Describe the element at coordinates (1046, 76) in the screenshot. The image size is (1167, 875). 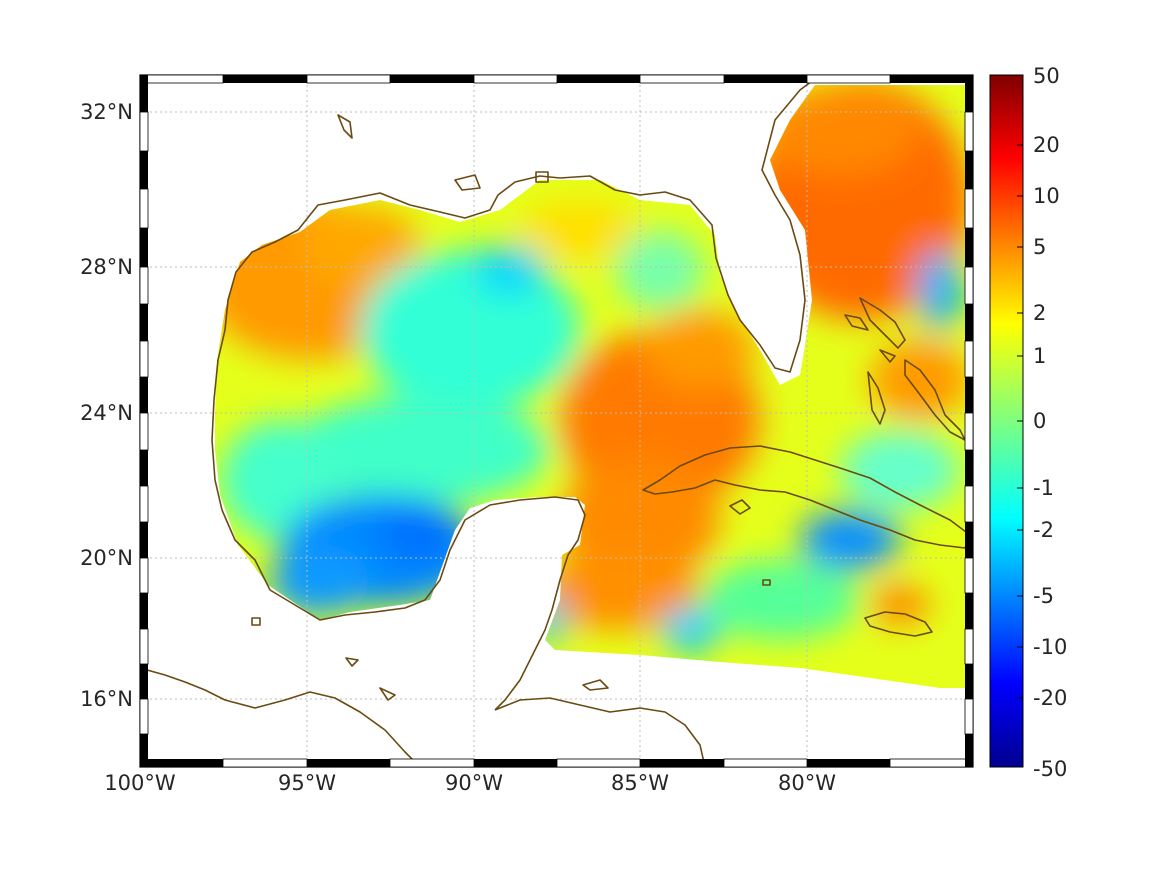
I see `colorbar-tick-label: 50` at that location.